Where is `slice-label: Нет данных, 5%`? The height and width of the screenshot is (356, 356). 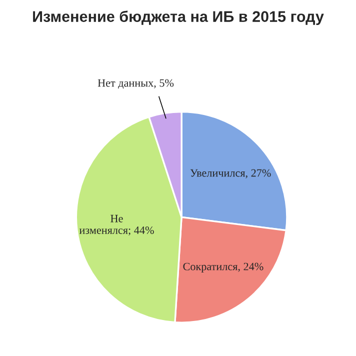
slice-label: Нет данных, 5% is located at coordinates (136, 84).